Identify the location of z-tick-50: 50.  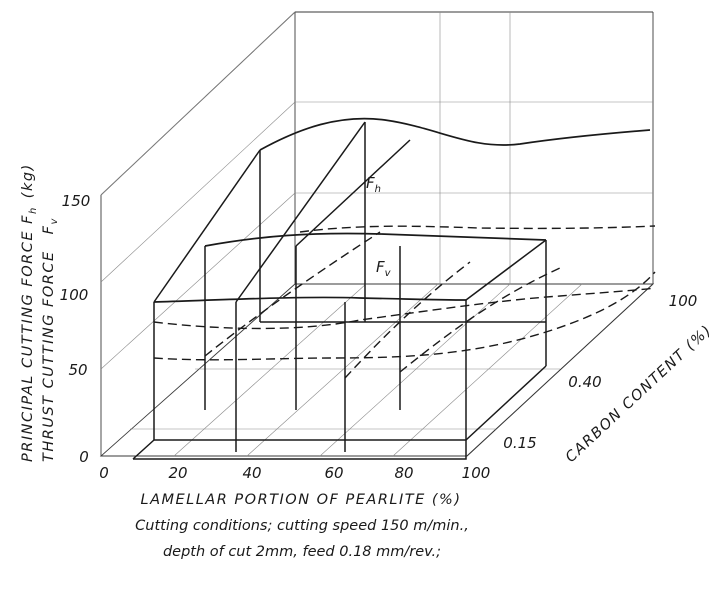
(77, 370).